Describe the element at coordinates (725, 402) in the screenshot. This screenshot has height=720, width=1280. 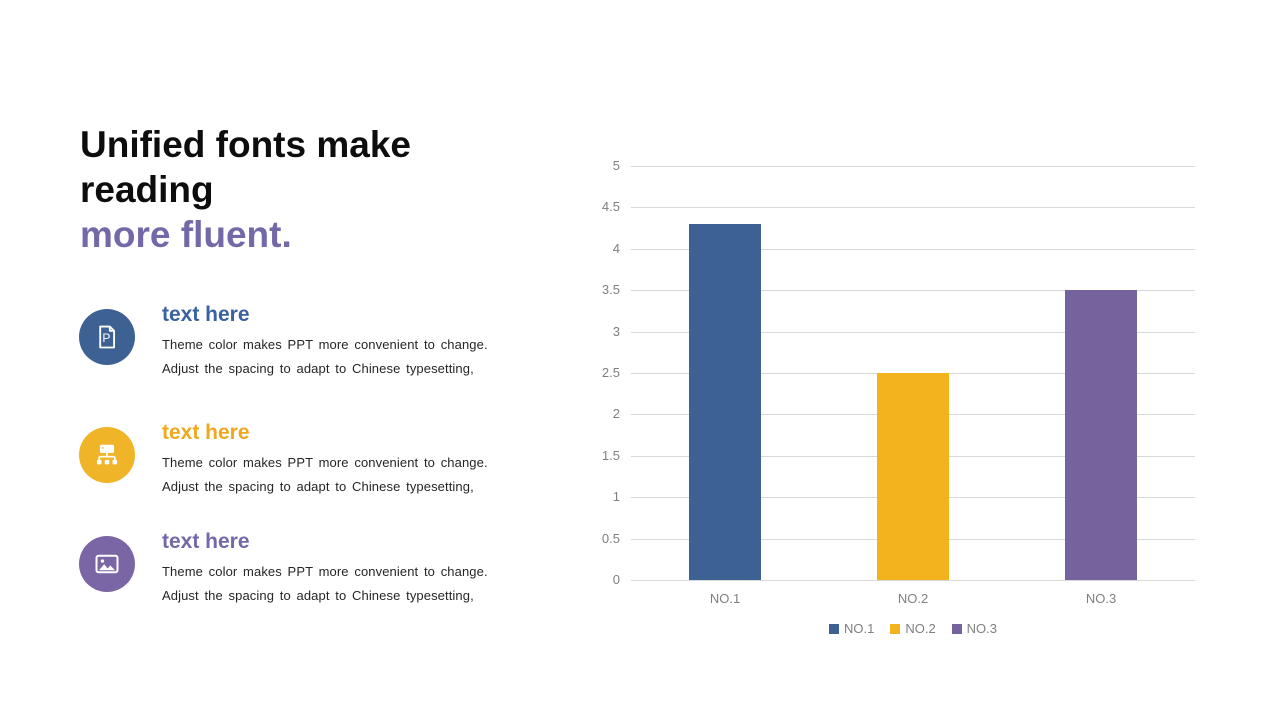
I see `chart-bar-no1` at that location.